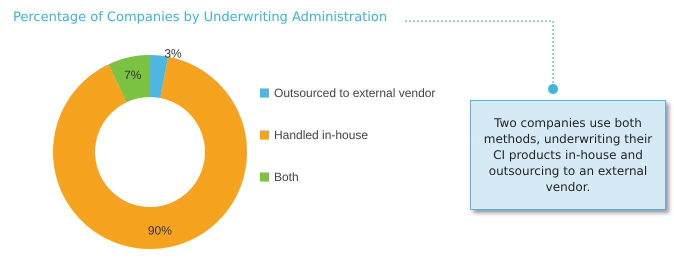  Describe the element at coordinates (200, 17) in the screenshot. I see `chart-title: Percentage of Companies by Underwriting Administration` at that location.